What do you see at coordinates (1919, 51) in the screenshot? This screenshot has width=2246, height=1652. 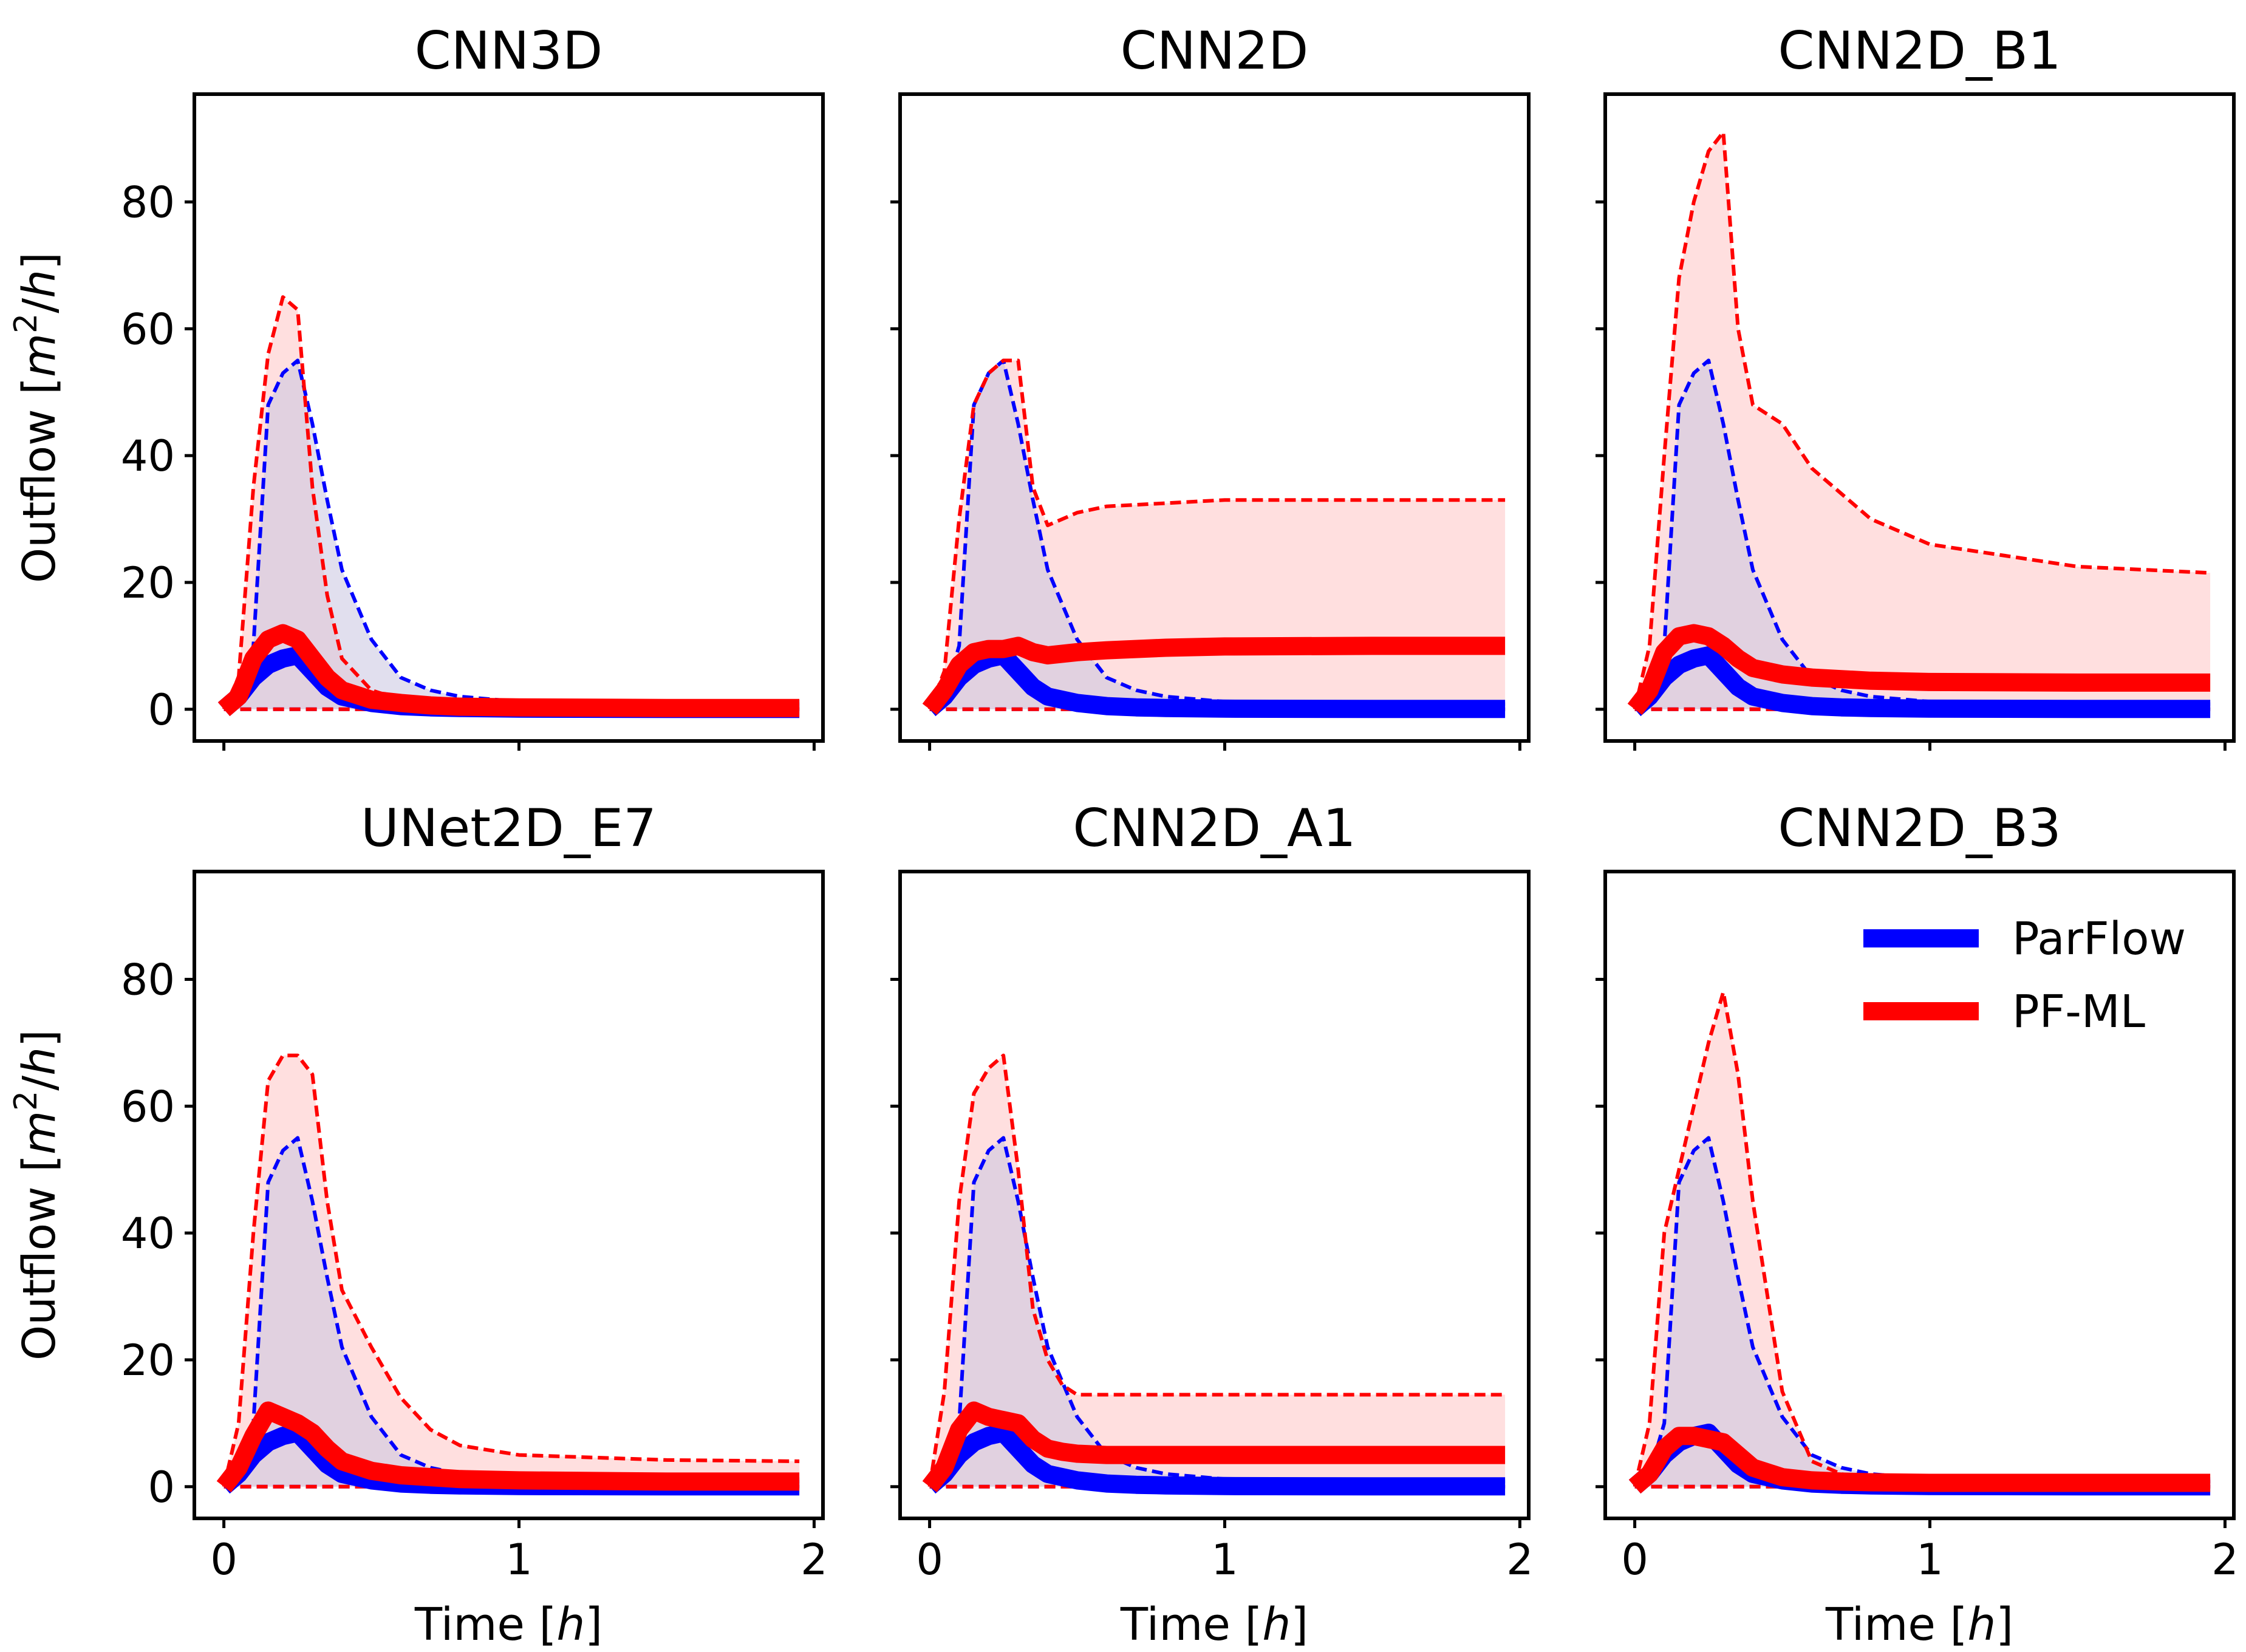 I see `panel-title: CNN2D_B1` at bounding box center [1919, 51].